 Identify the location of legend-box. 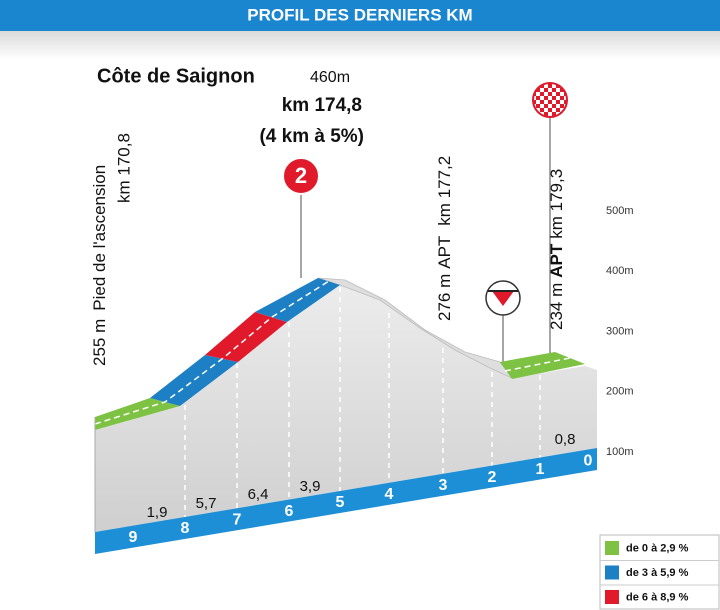
(659, 572).